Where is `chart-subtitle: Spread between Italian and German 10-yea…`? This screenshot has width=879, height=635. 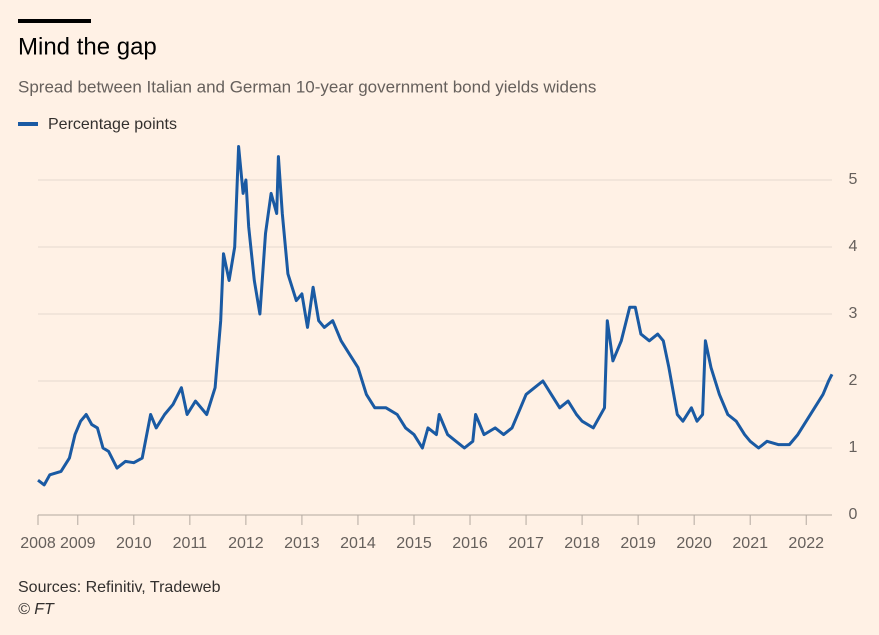 chart-subtitle: Spread between Italian and German 10-yea… is located at coordinates (307, 86).